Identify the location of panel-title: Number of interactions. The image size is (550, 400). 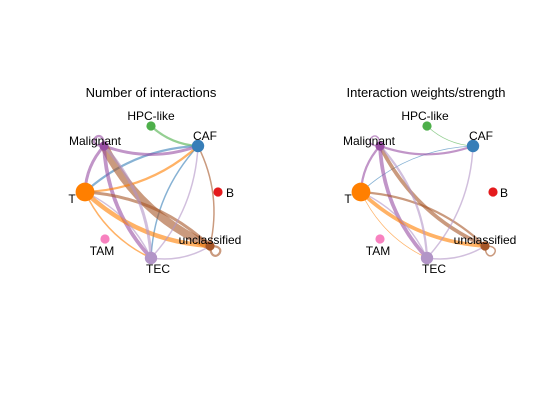
(151, 92).